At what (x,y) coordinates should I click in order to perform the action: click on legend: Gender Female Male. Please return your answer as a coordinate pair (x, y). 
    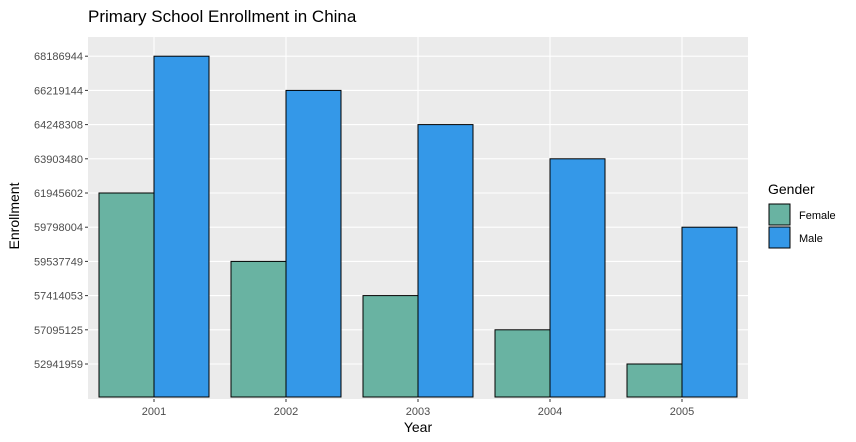
    Looking at the image, I should click on (802, 215).